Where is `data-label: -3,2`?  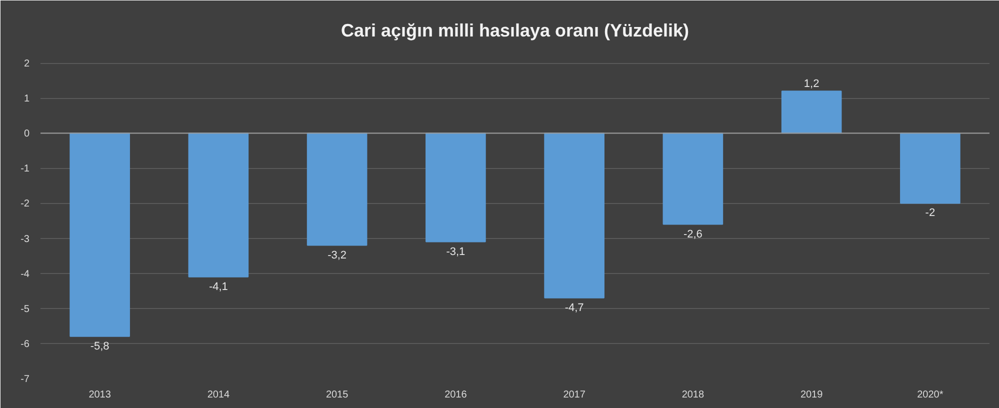 data-label: -3,2 is located at coordinates (337, 255).